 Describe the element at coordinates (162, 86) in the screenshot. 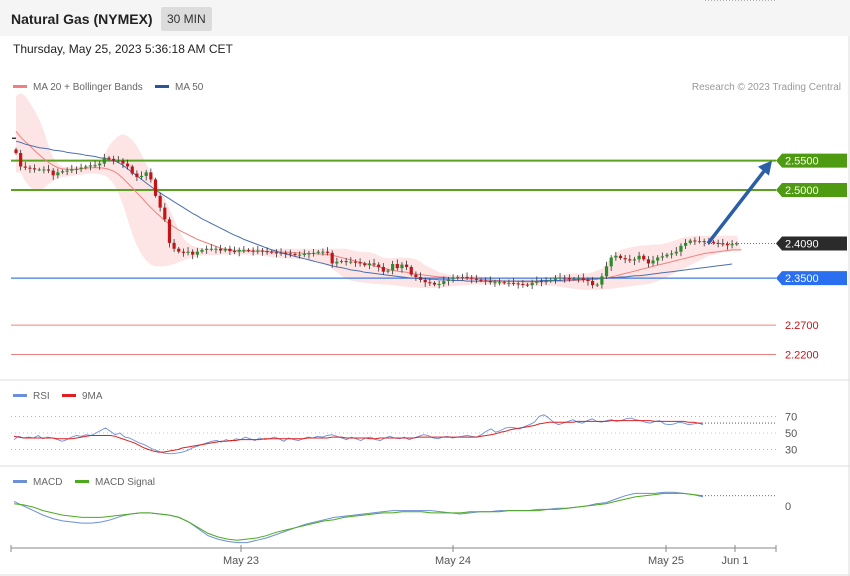

I see `legend-swatch-ma50` at that location.